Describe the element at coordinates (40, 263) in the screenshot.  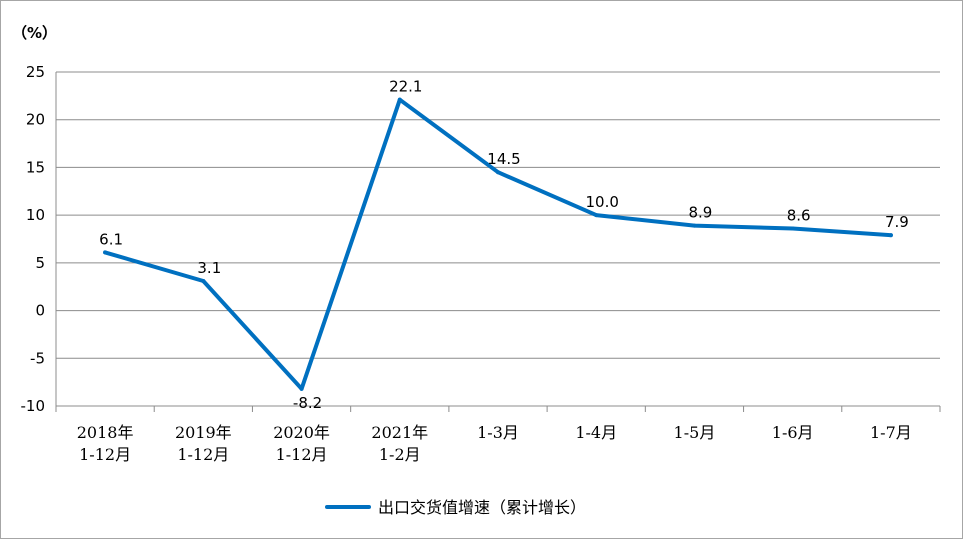
I see `y-tick-label: 5` at that location.